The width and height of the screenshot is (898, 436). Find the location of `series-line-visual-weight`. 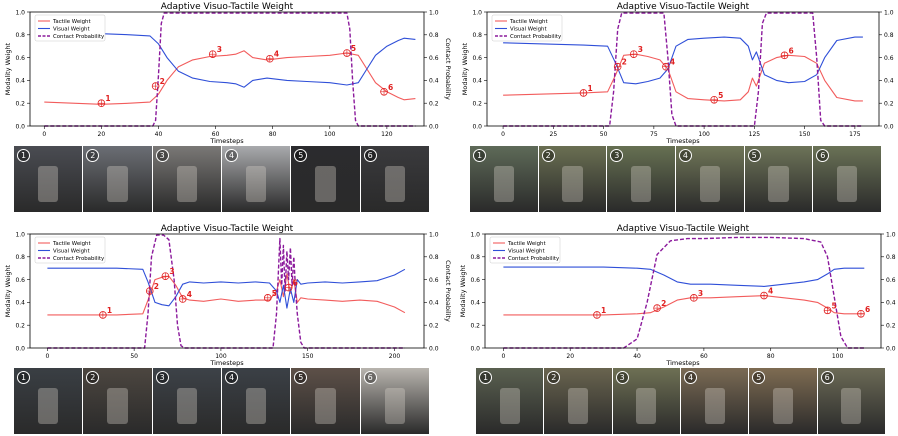

series-line-visual-weight is located at coordinates (684, 276).